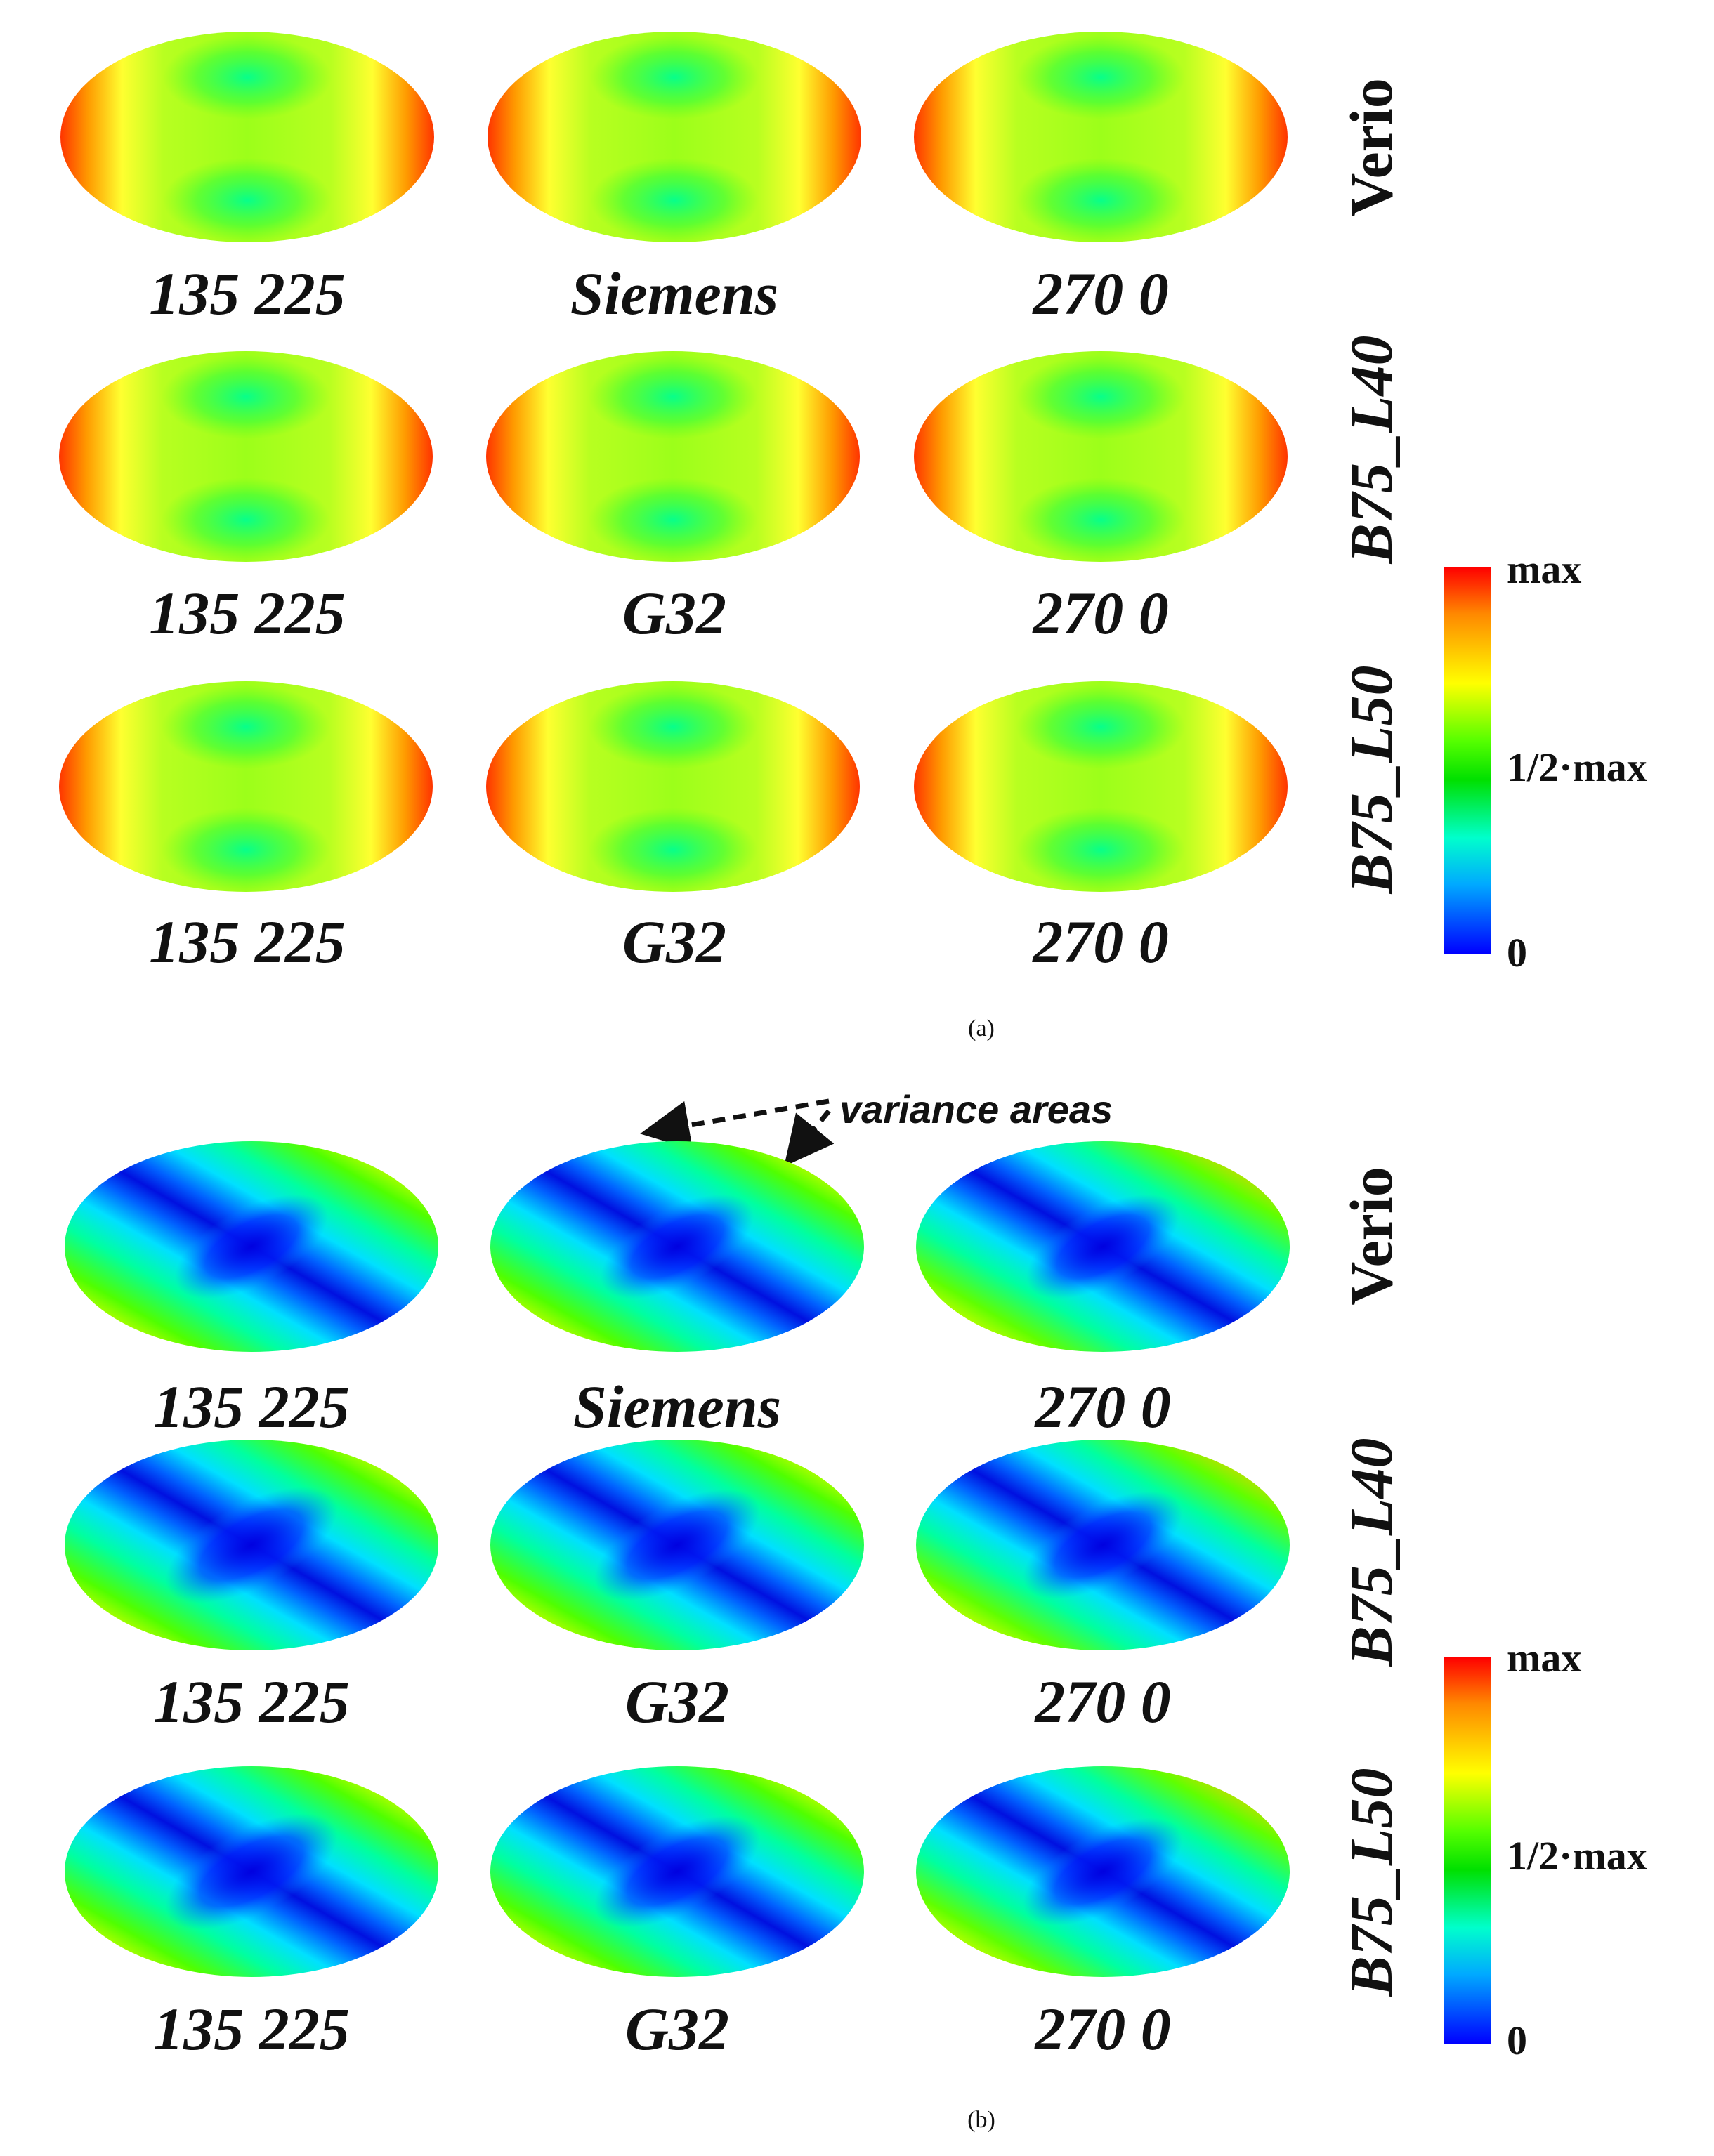 The height and width of the screenshot is (2156, 1714). I want to click on variance-annotation: variance areas, so click(976, 1109).